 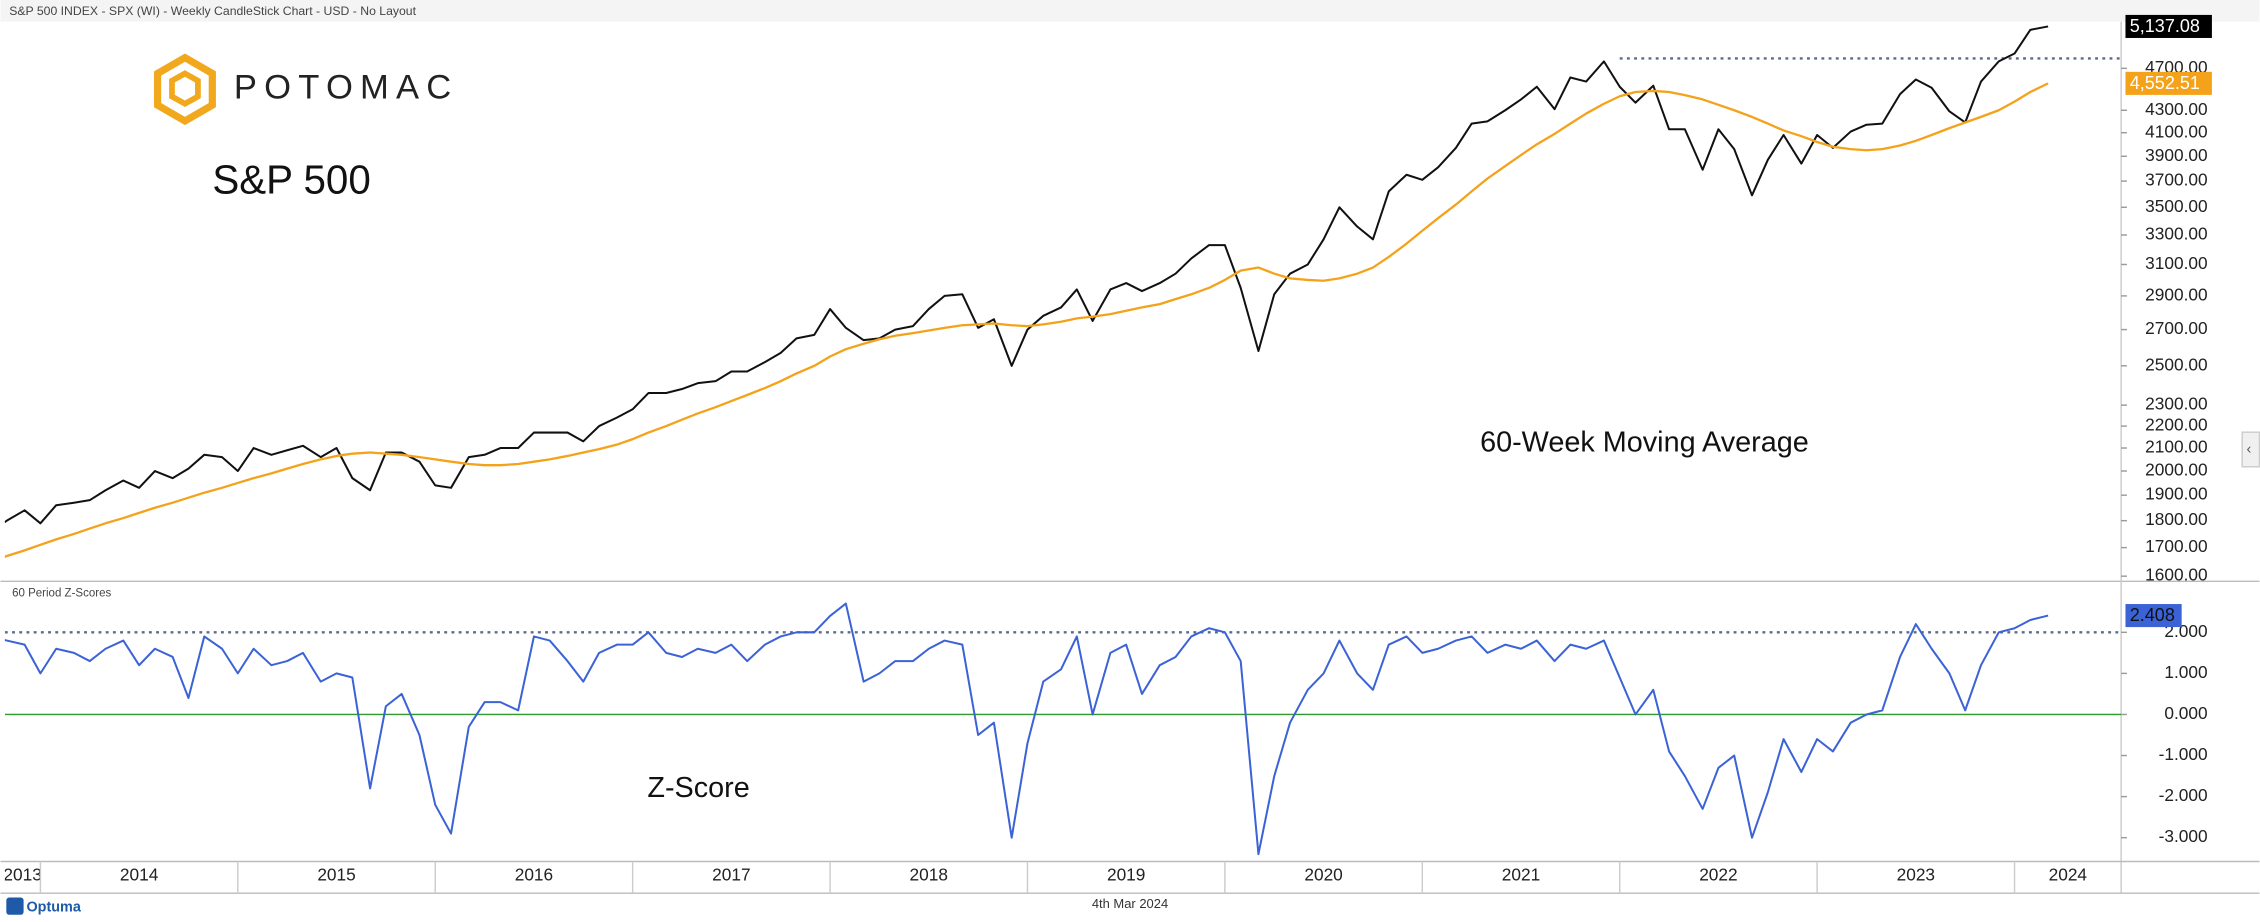 What do you see at coordinates (61, 594) in the screenshot?
I see `panel-title: 60 Period Z-Scores` at bounding box center [61, 594].